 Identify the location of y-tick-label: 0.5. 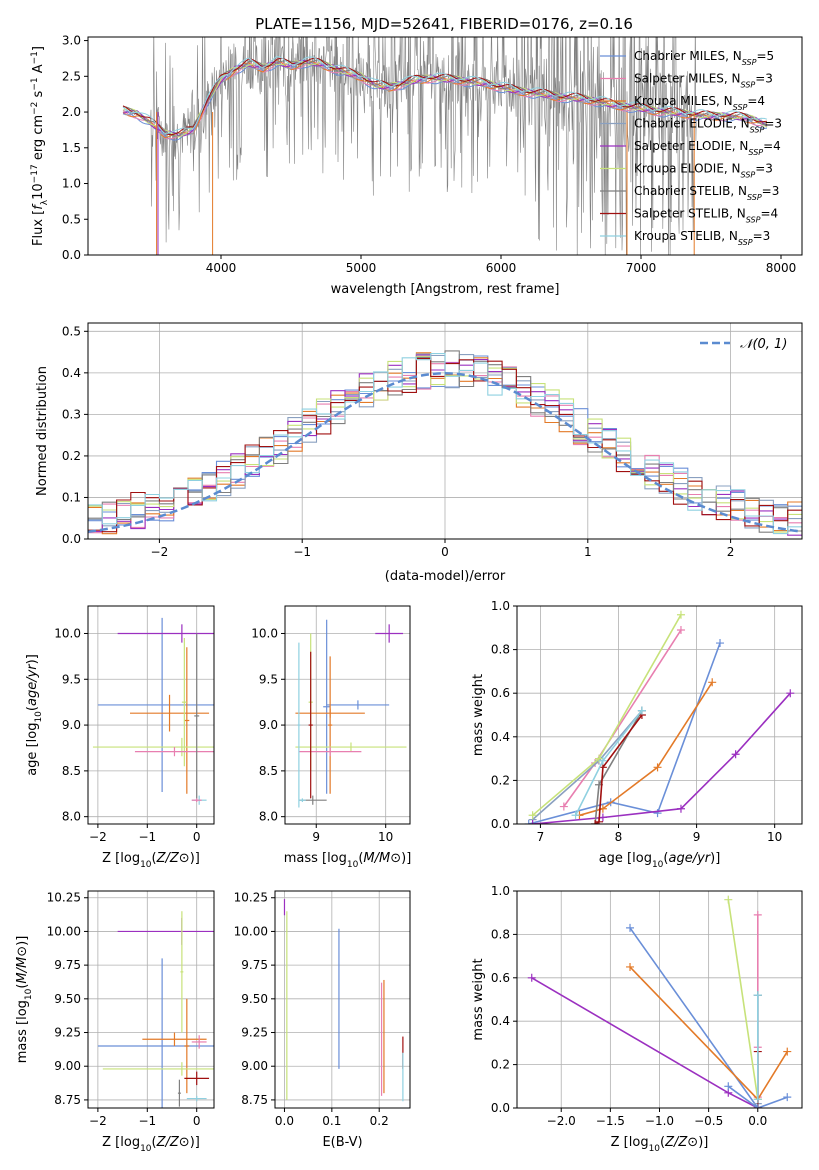
(71, 331).